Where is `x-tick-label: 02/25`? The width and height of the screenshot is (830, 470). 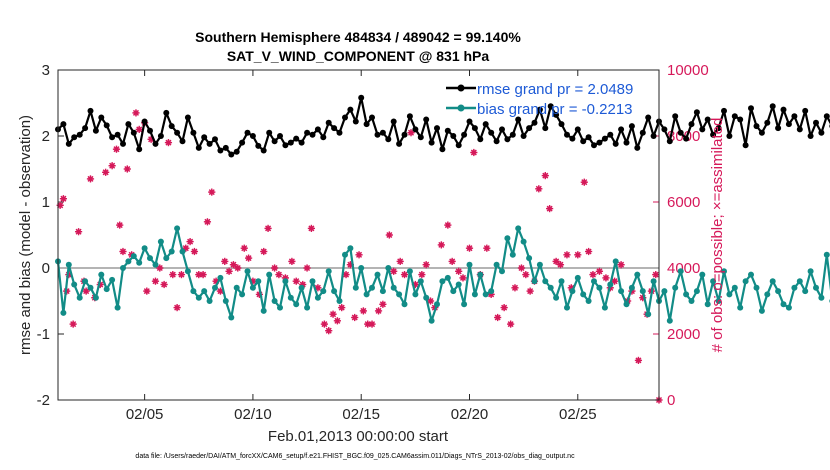
x-tick-label: 02/25 is located at coordinates (578, 414).